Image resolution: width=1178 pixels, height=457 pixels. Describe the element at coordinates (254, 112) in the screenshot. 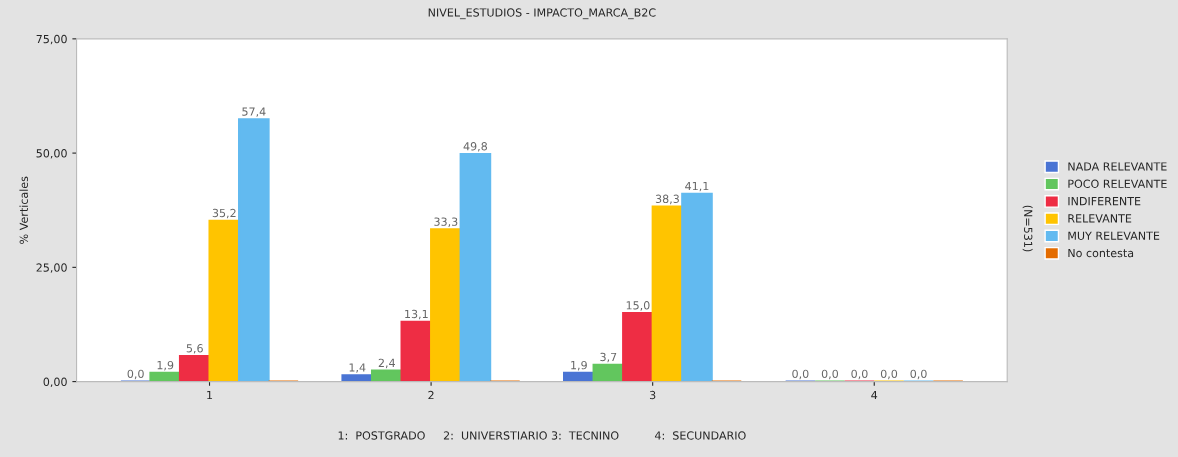

I see `data-label: 57,4` at that location.